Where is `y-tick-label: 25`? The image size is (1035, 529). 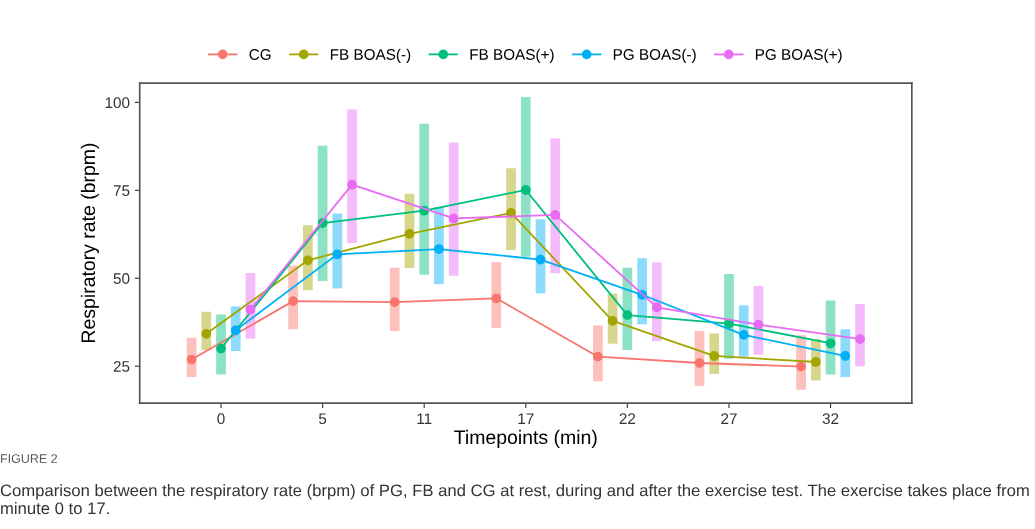 y-tick-label: 25 is located at coordinates (121, 366).